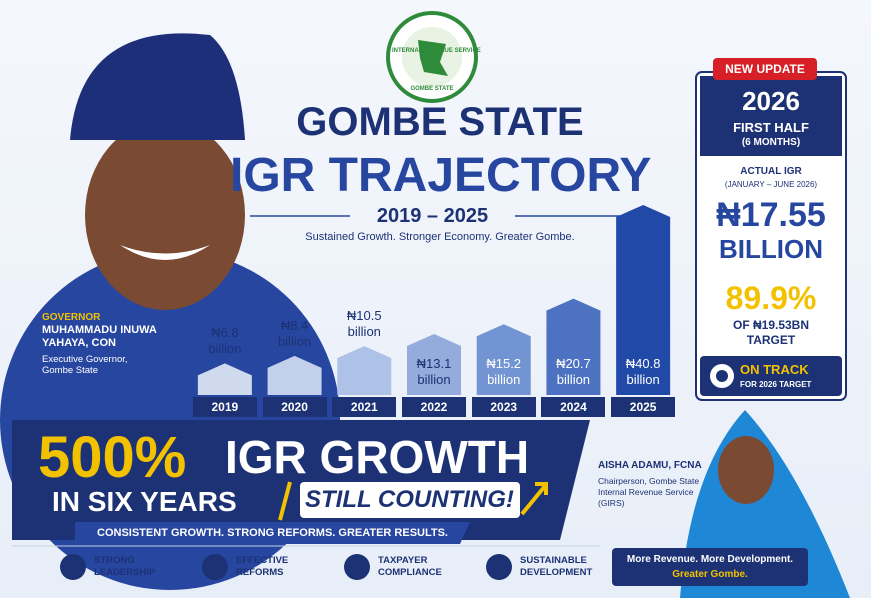  What do you see at coordinates (71, 317) in the screenshot?
I see `governor-role: GOVERNOR` at bounding box center [71, 317].